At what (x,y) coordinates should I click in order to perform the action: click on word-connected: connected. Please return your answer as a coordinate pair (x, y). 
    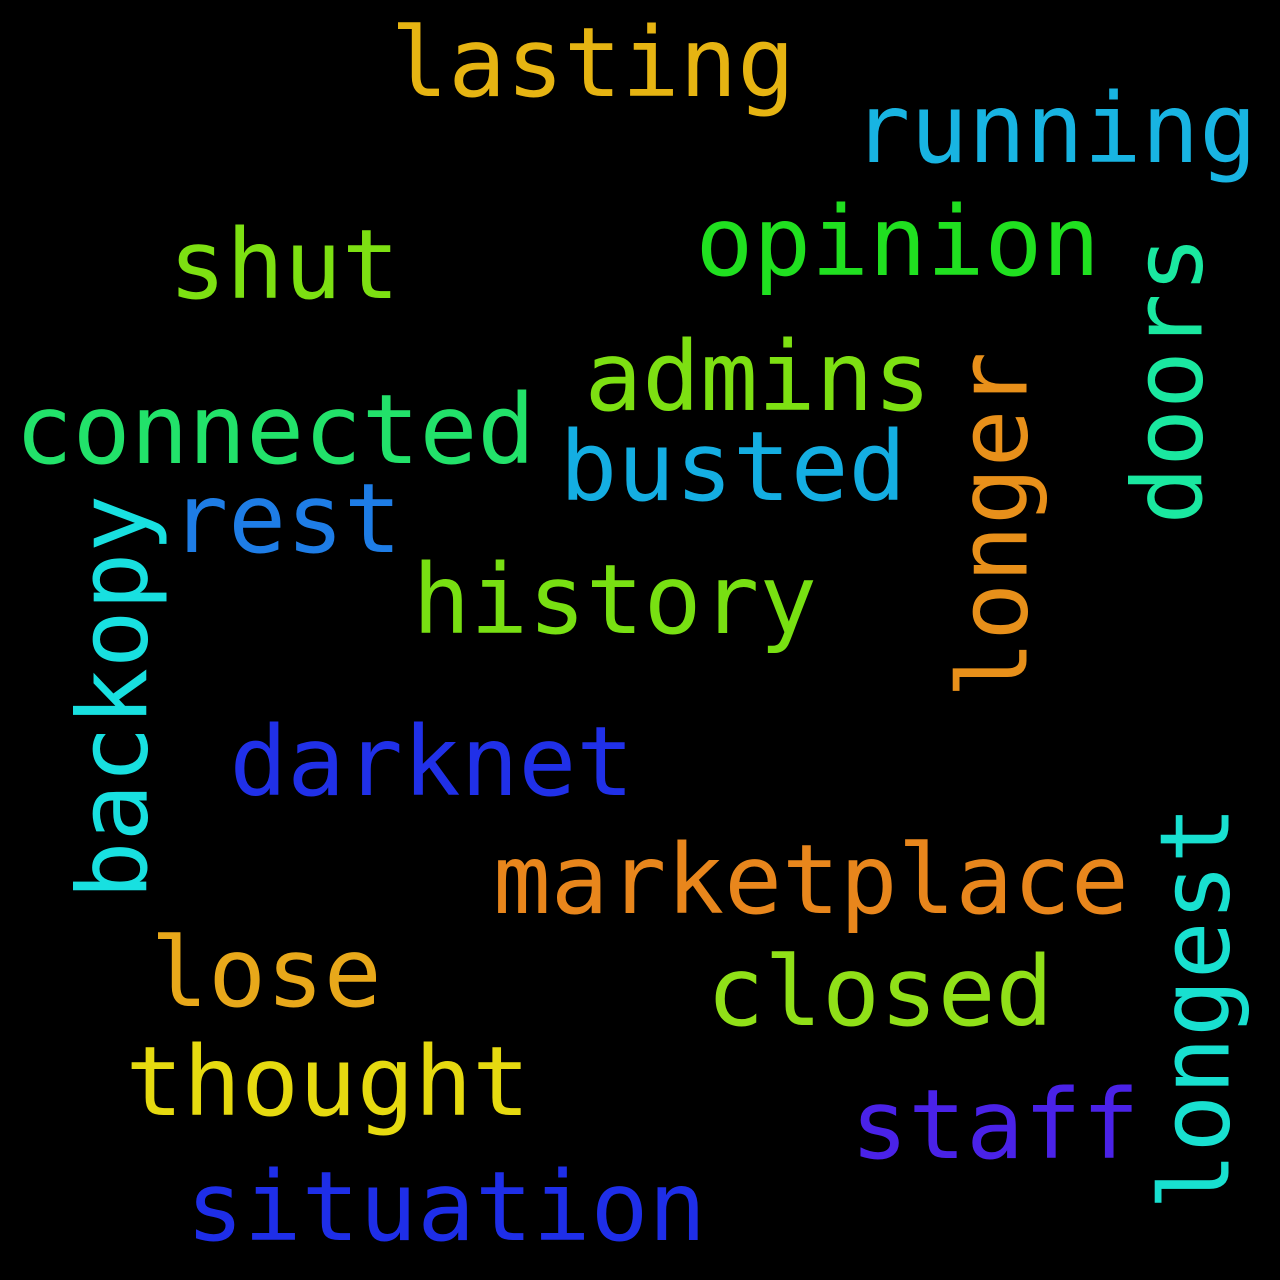
    Looking at the image, I should click on (275, 430).